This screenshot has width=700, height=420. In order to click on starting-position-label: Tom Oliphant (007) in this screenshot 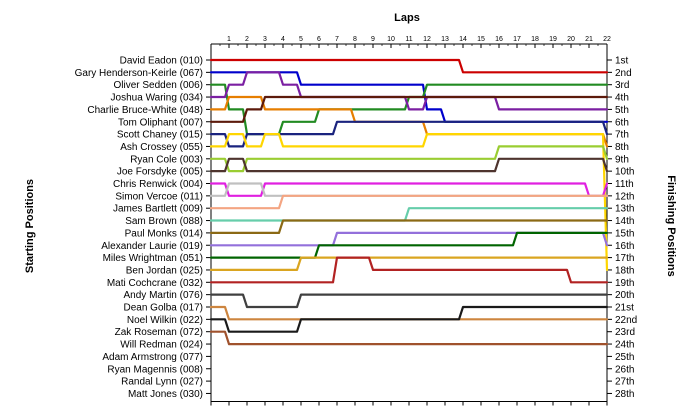, I will do `click(160, 122)`.